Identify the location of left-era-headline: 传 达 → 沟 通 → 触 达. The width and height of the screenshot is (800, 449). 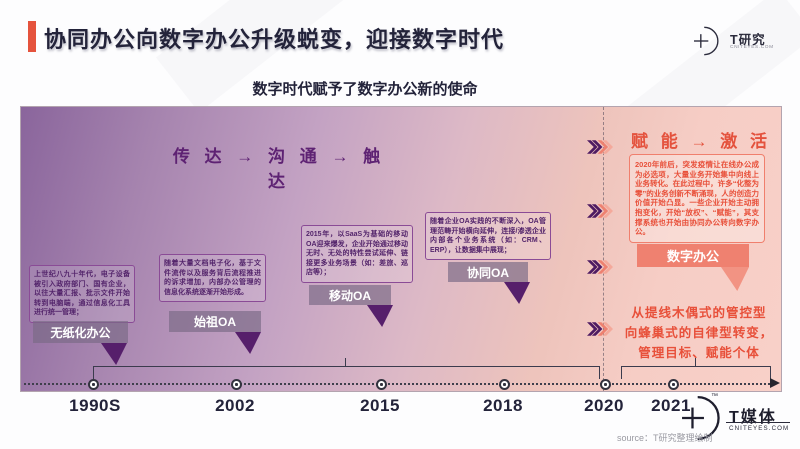
(279, 169).